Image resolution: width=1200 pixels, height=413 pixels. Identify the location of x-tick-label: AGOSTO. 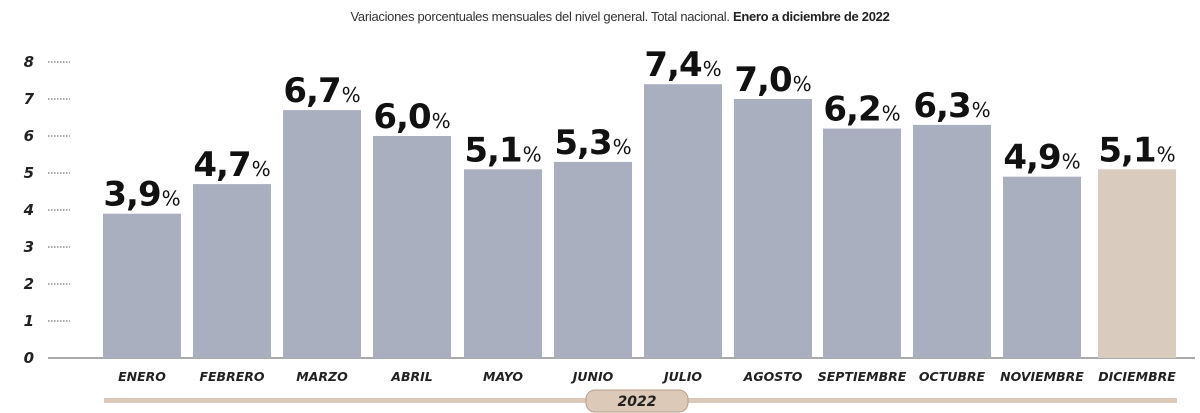
(773, 376).